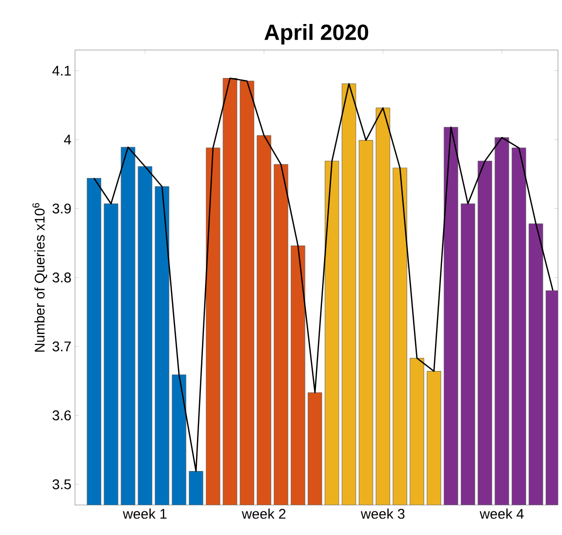 This screenshot has width=562, height=535. Describe the element at coordinates (144, 513) in the screenshot. I see `x-tick-label: week 1` at that location.